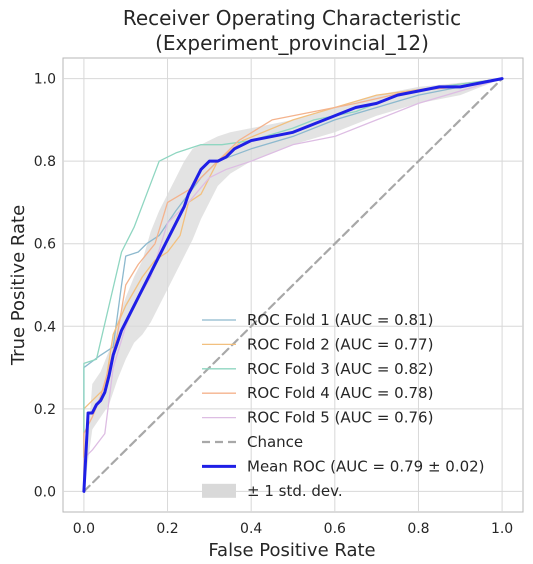 The width and height of the screenshot is (533, 564). Describe the element at coordinates (45, 327) in the screenshot. I see `y-tick-label: 0.4` at that location.